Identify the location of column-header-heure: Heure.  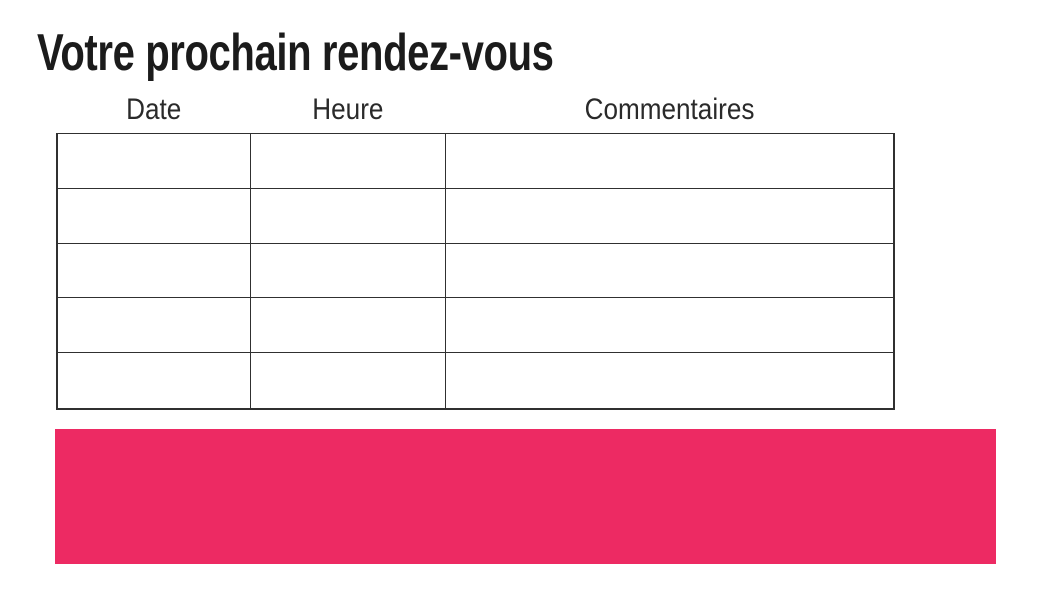
(347, 110).